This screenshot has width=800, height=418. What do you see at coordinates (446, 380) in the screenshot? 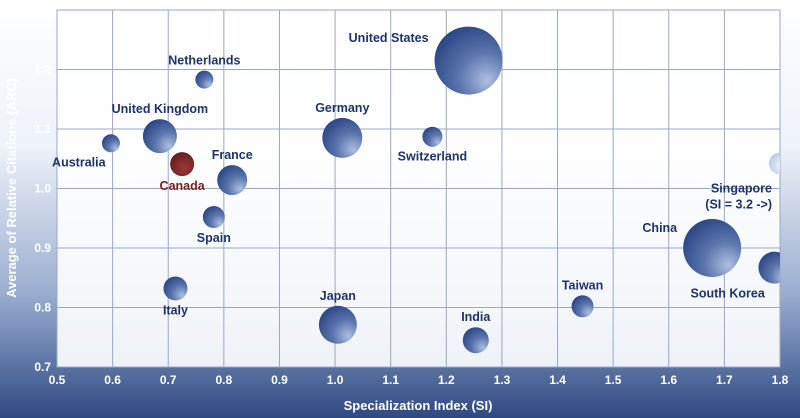
I see `x-tick-label: 1.2` at bounding box center [446, 380].